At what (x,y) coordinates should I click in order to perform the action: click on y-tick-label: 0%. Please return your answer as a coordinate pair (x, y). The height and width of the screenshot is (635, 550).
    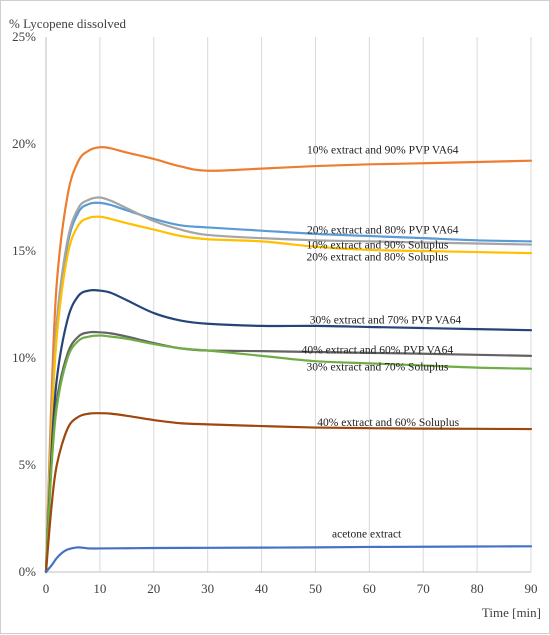
    Looking at the image, I should click on (28, 571).